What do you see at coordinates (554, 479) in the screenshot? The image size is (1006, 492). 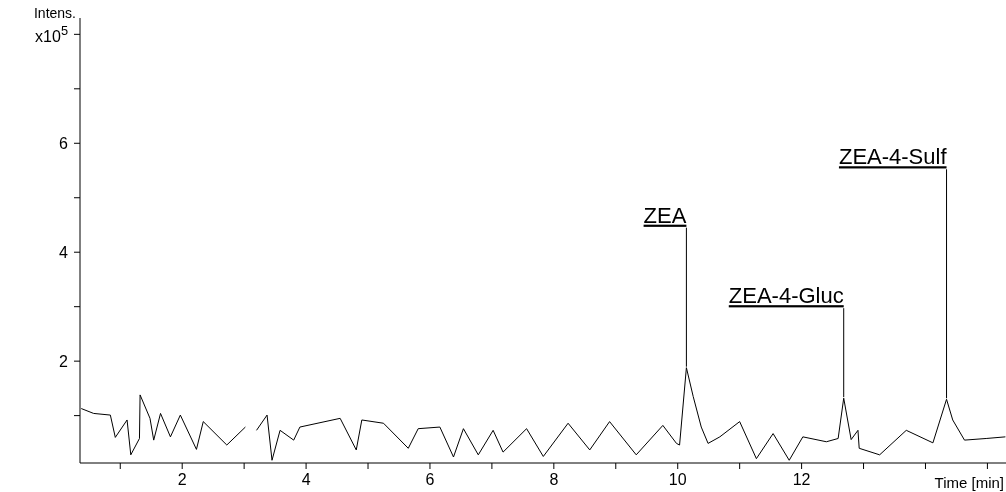 I see `x-tick-label: 8` at bounding box center [554, 479].